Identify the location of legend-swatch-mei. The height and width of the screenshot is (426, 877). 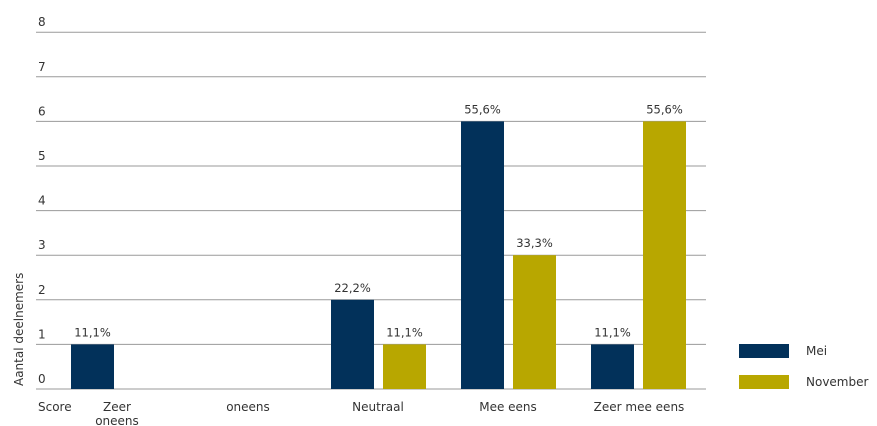
(764, 351).